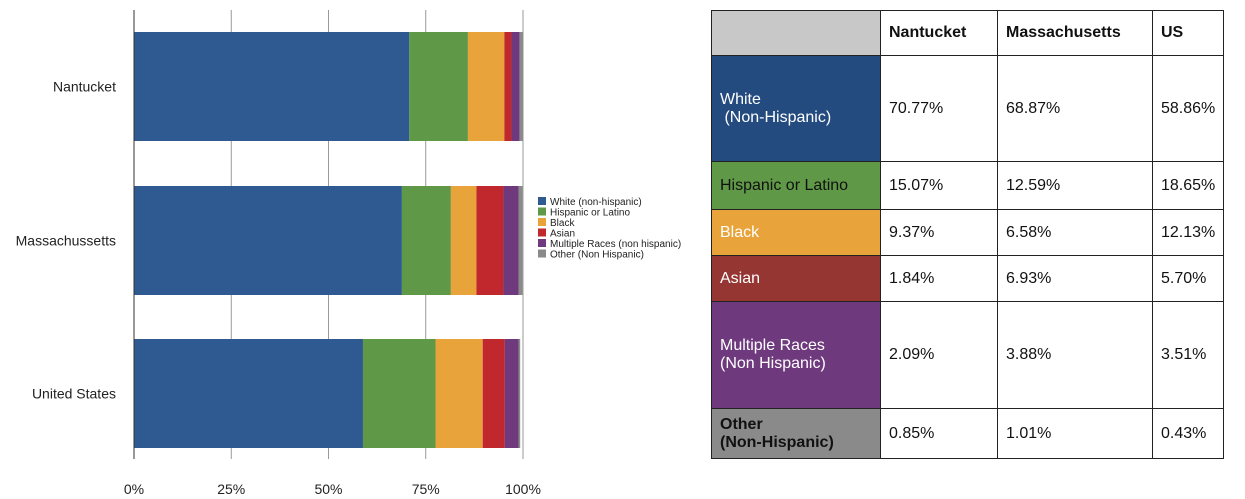 This screenshot has height=499, width=1245. What do you see at coordinates (231, 489) in the screenshot?
I see `x-tick-label: 25%` at bounding box center [231, 489].